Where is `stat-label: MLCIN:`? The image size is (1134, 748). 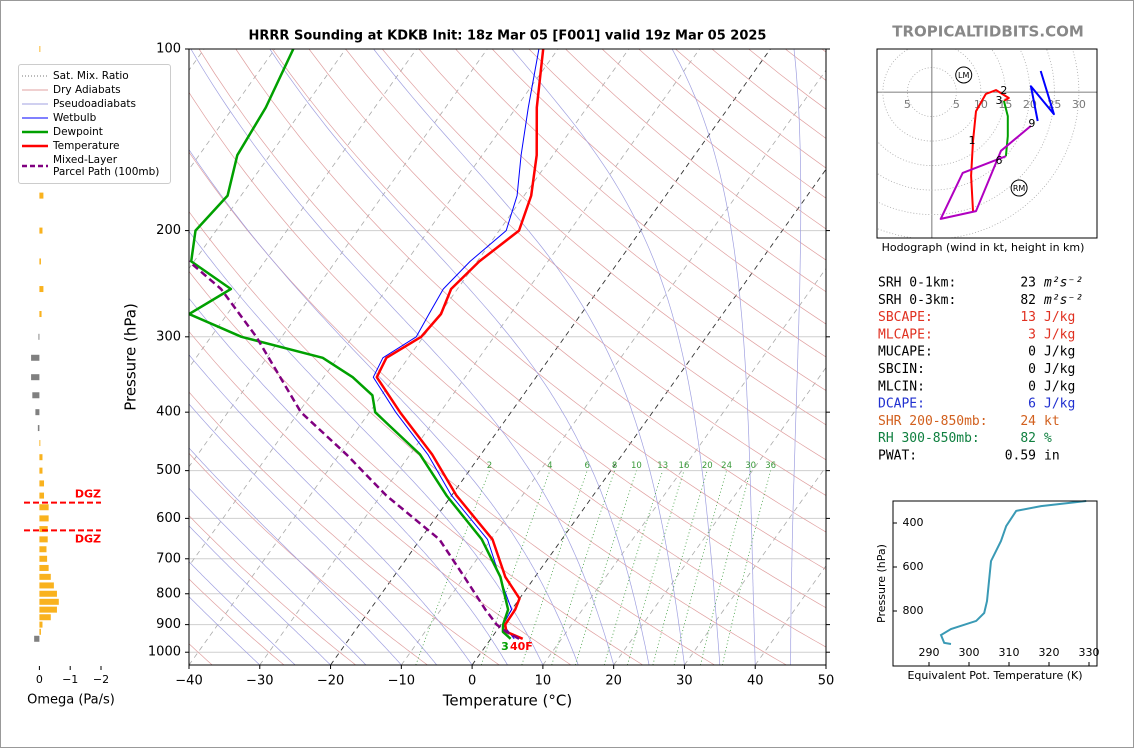
stat-label: MLCIN: is located at coordinates (901, 386).